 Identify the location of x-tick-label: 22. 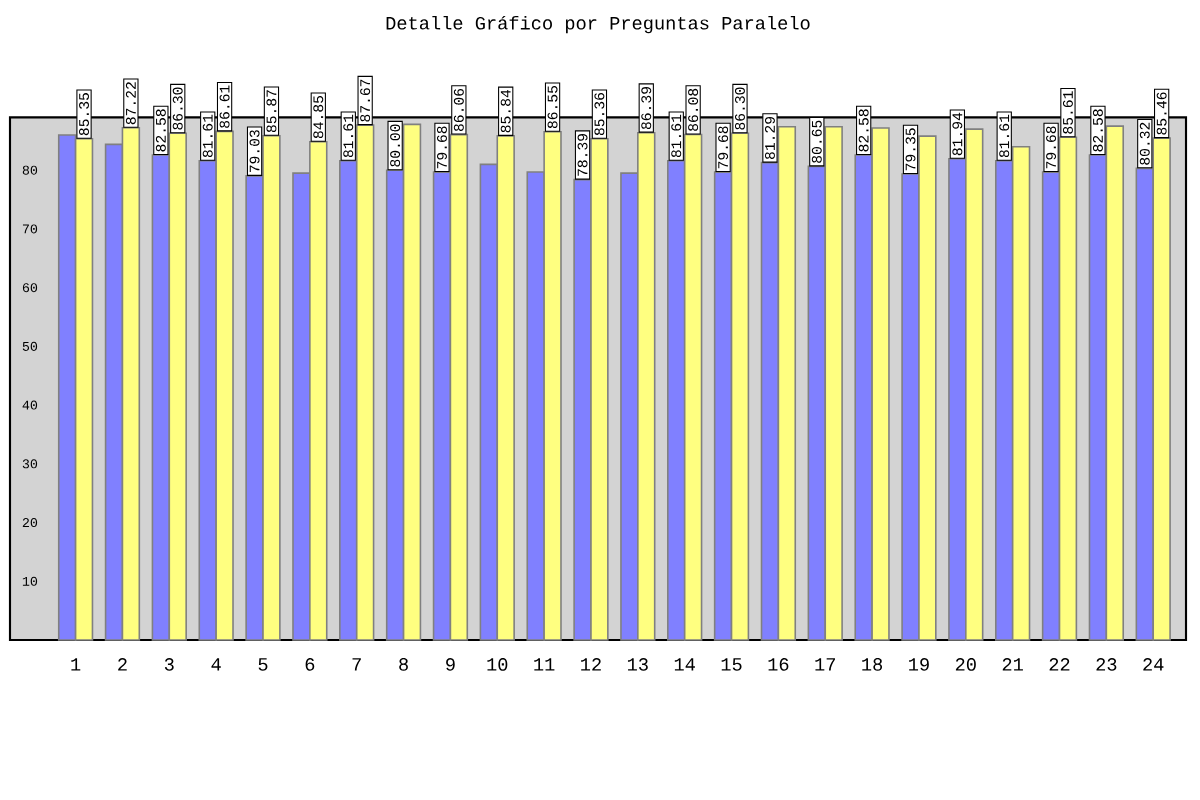
(1059, 664).